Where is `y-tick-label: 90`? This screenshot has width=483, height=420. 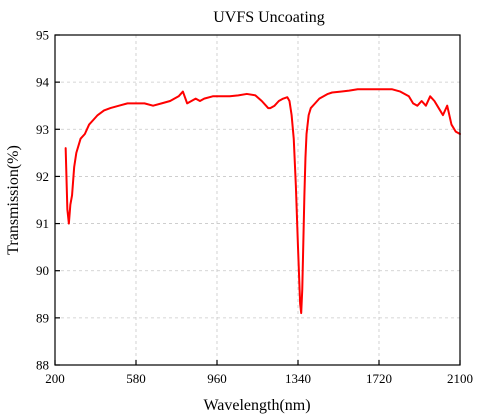
y-tick-label: 90 is located at coordinates (42, 270).